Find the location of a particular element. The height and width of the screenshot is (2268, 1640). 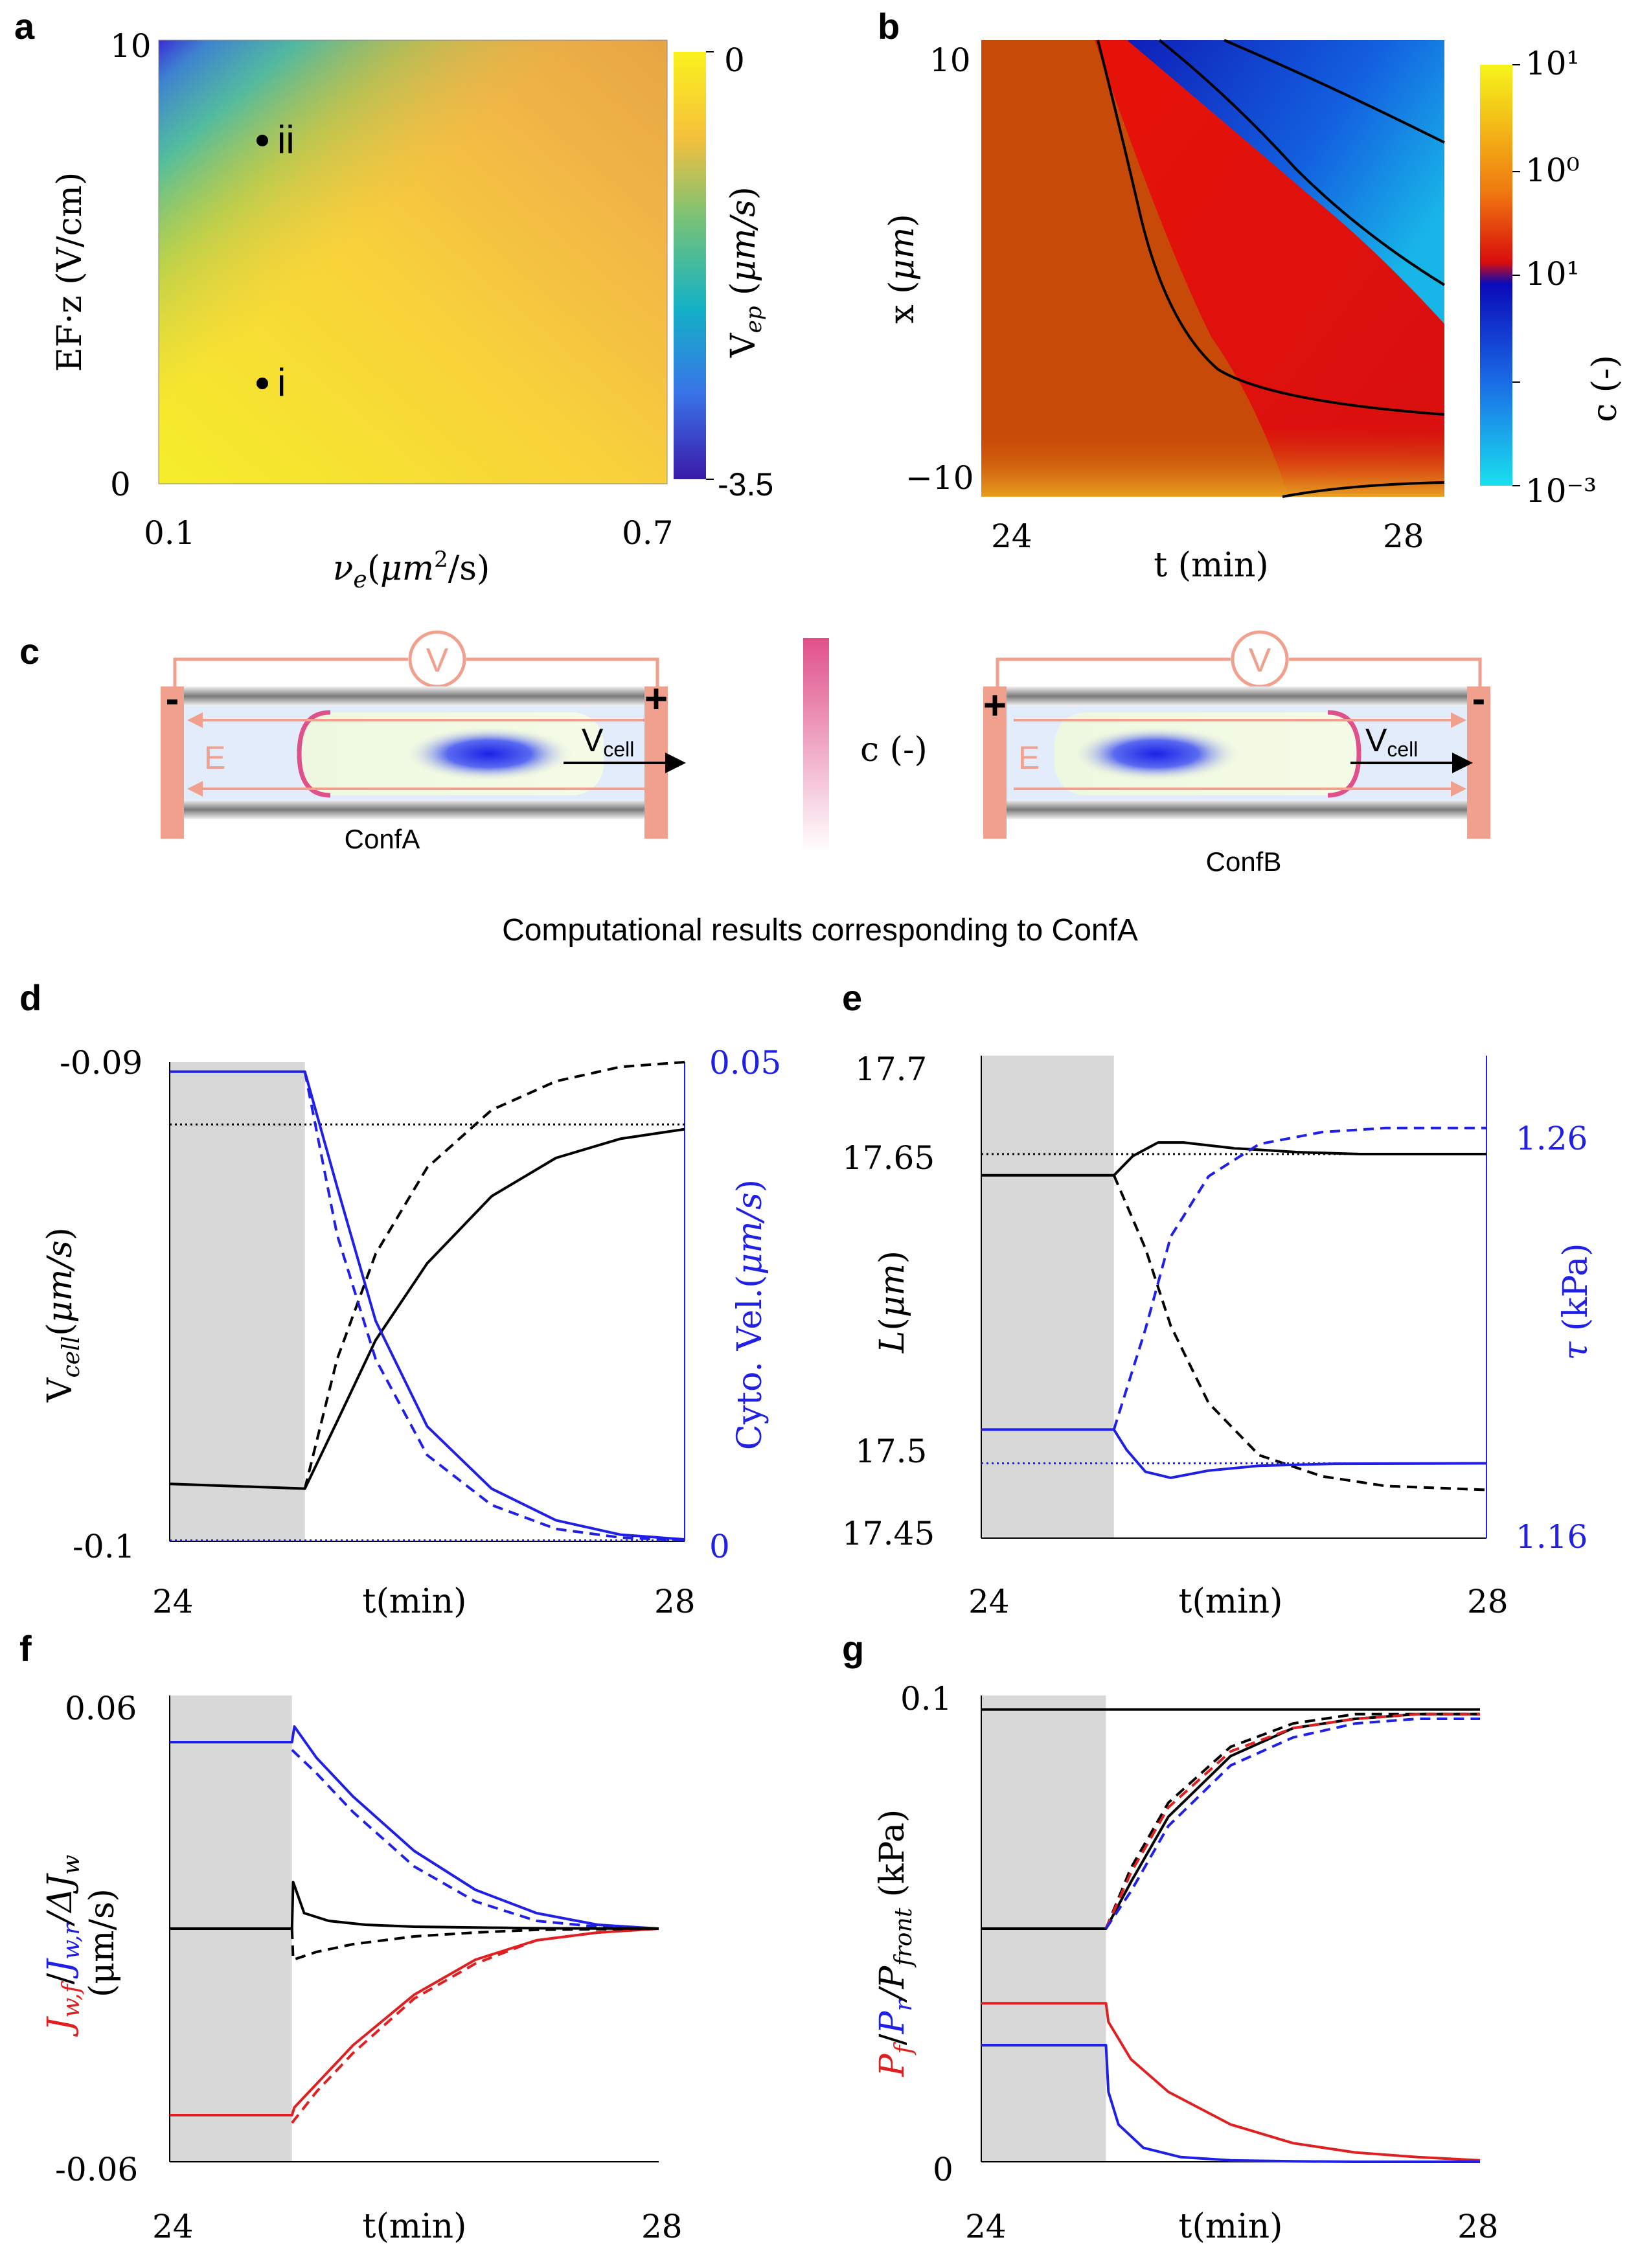

e-ylabel: L(μm) is located at coordinates (892, 1302).